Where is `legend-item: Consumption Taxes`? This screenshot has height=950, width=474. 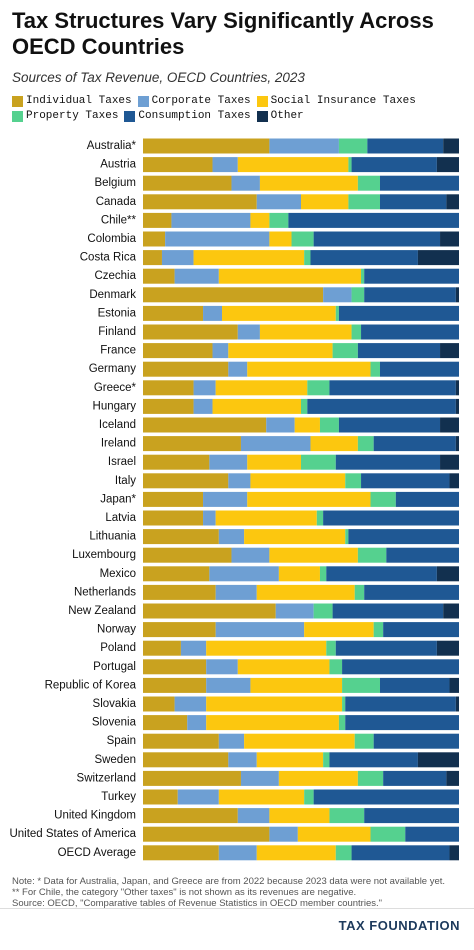
legend-item: Consumption Taxes is located at coordinates (187, 116).